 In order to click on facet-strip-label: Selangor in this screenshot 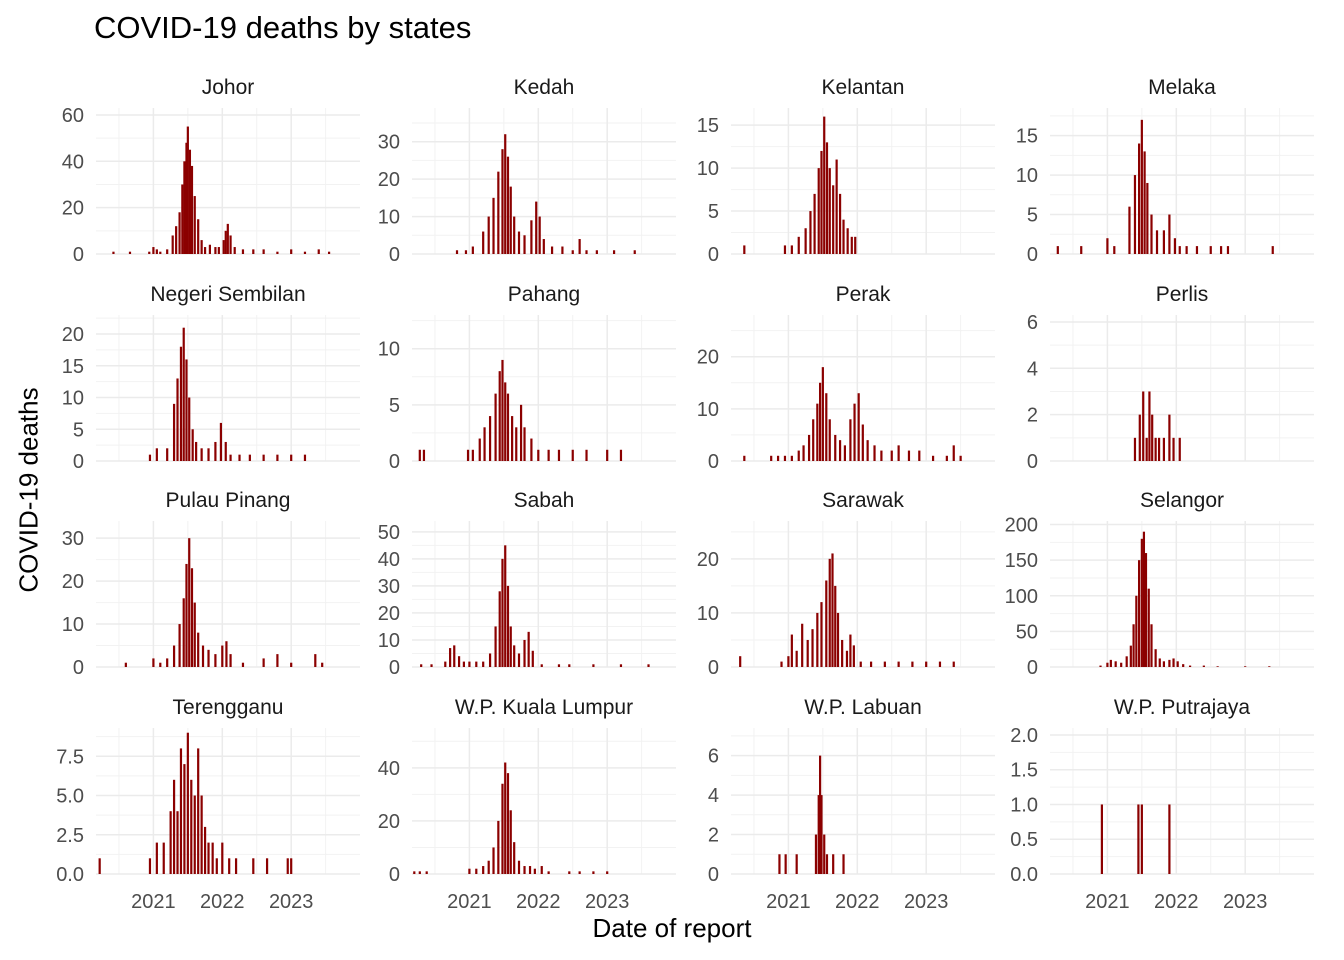, I will do `click(1182, 500)`.